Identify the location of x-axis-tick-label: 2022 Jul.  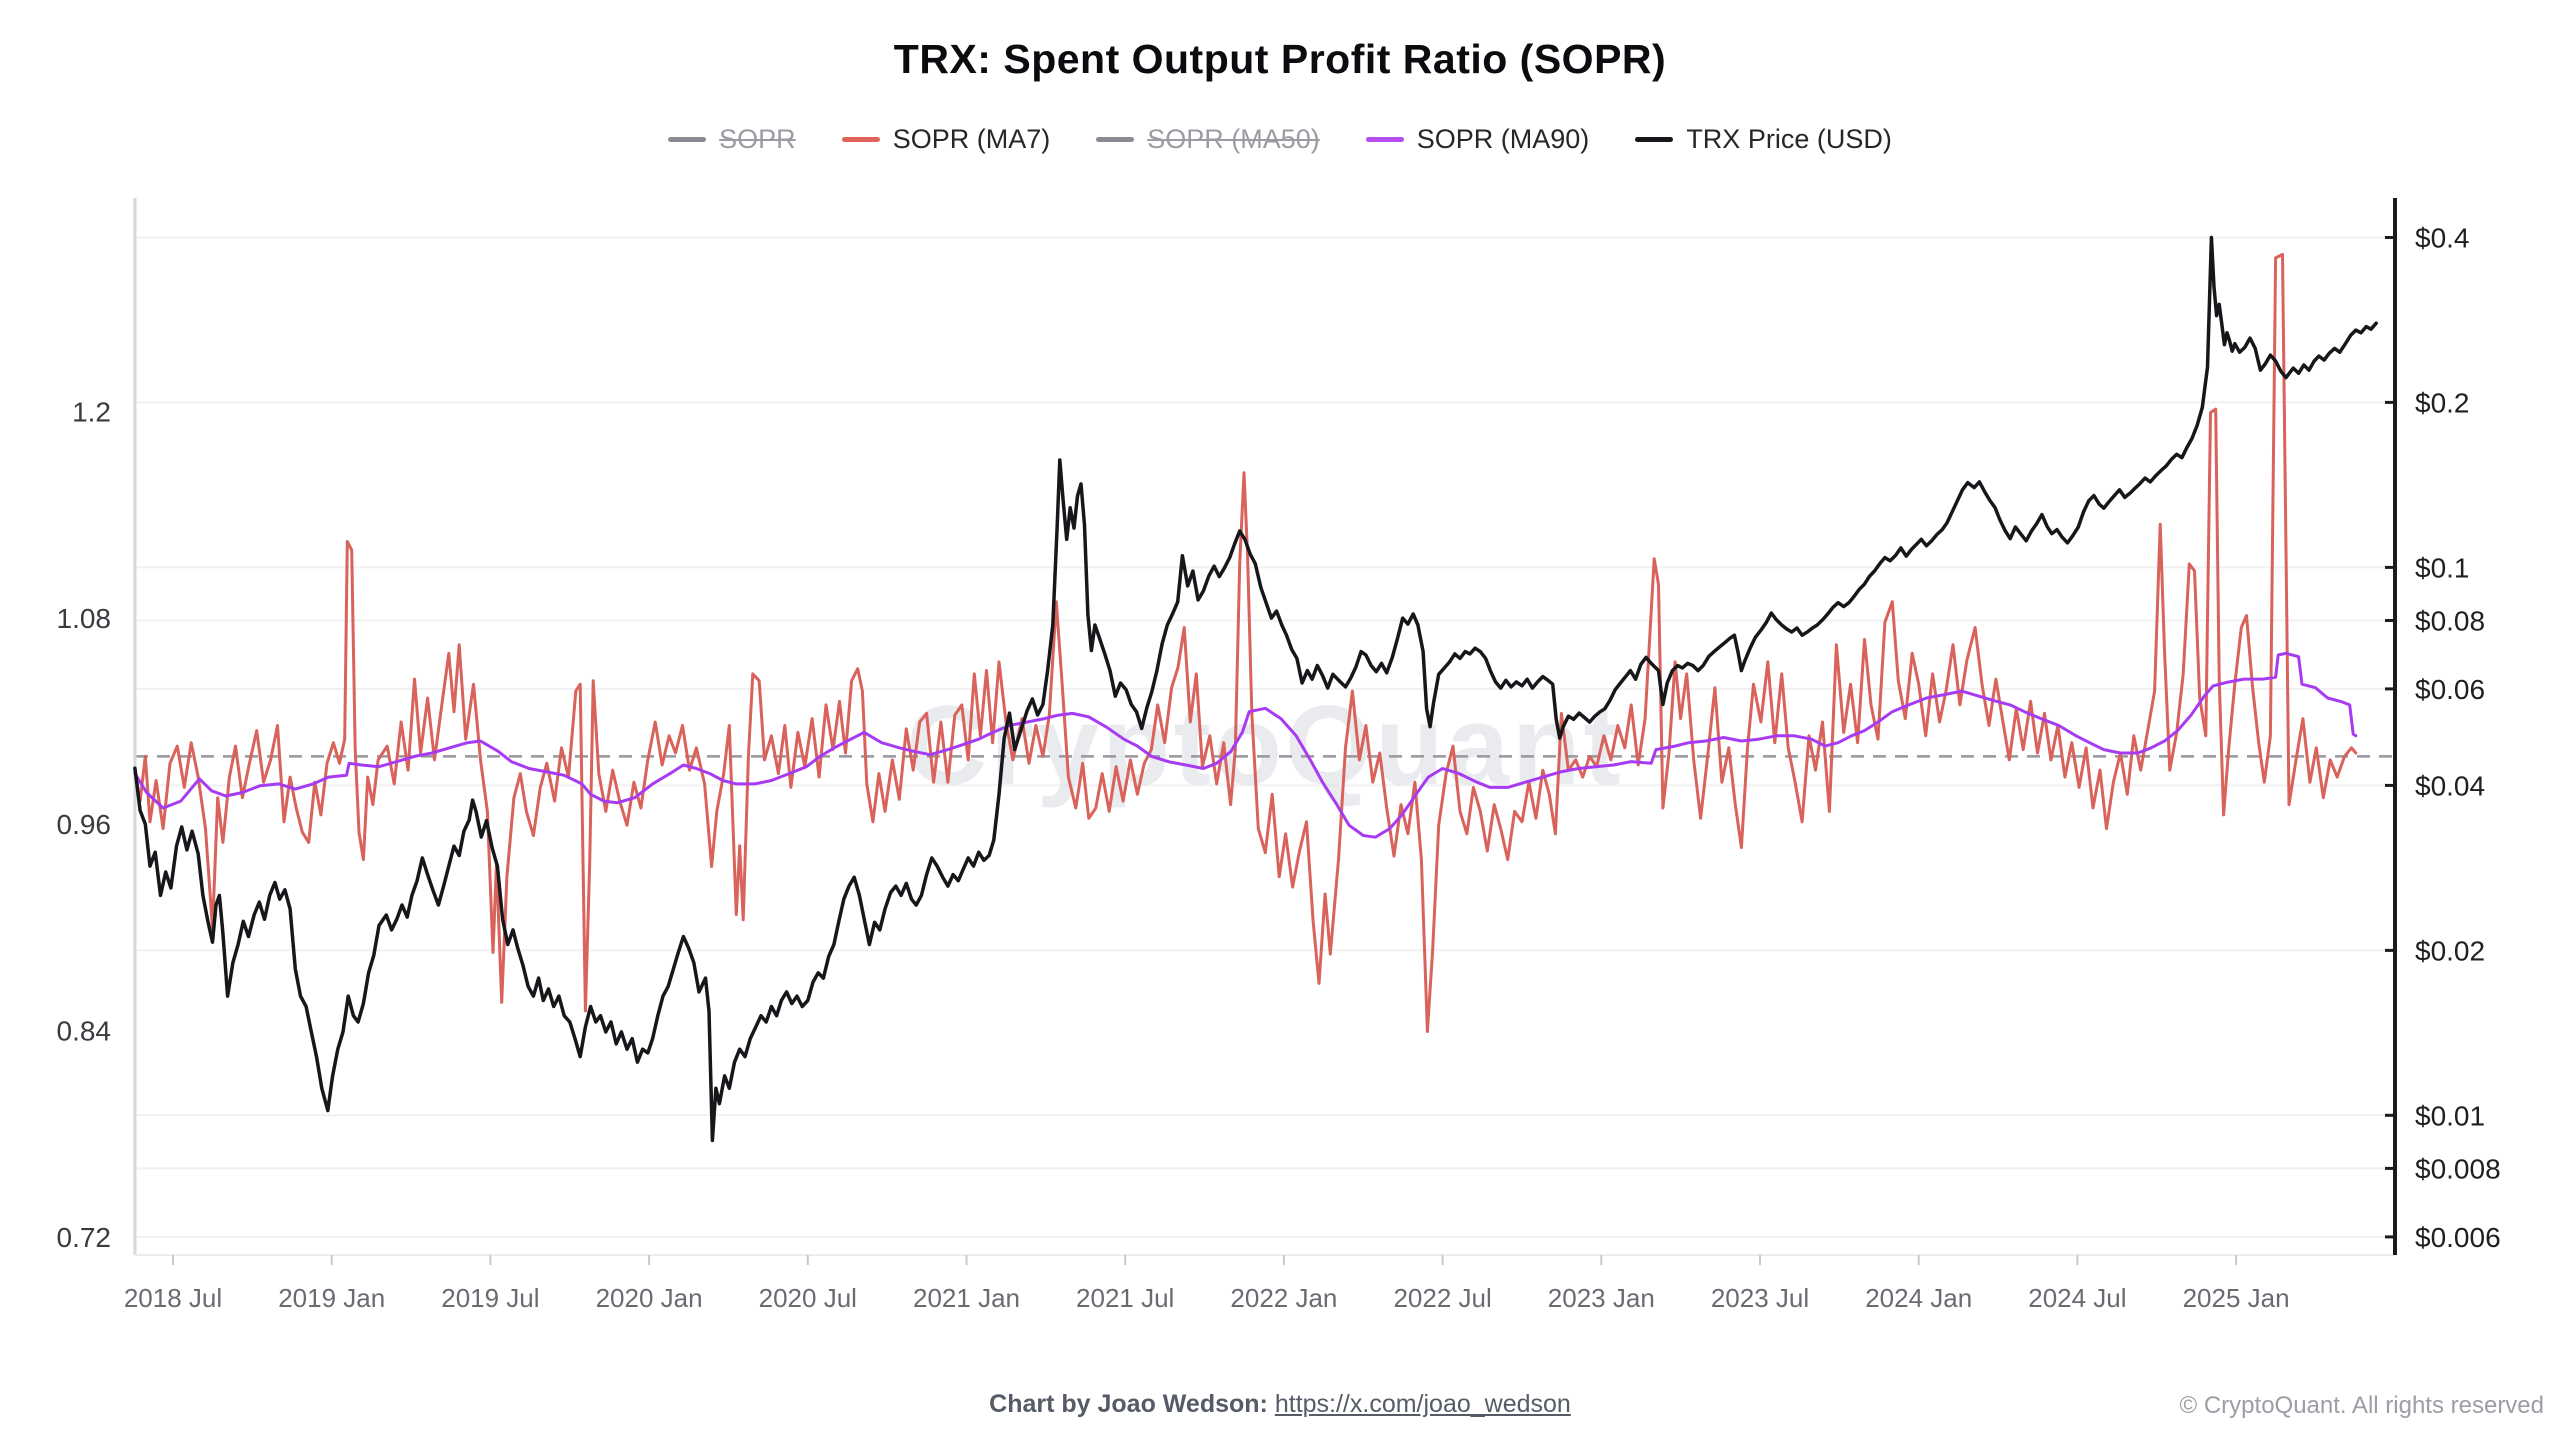
(1442, 1298).